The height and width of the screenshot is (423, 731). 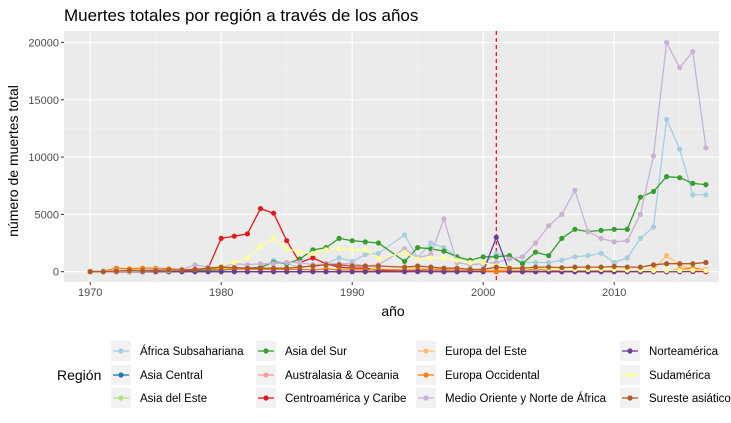 What do you see at coordinates (690, 399) in the screenshot?
I see `legend-label: Sureste asiático` at bounding box center [690, 399].